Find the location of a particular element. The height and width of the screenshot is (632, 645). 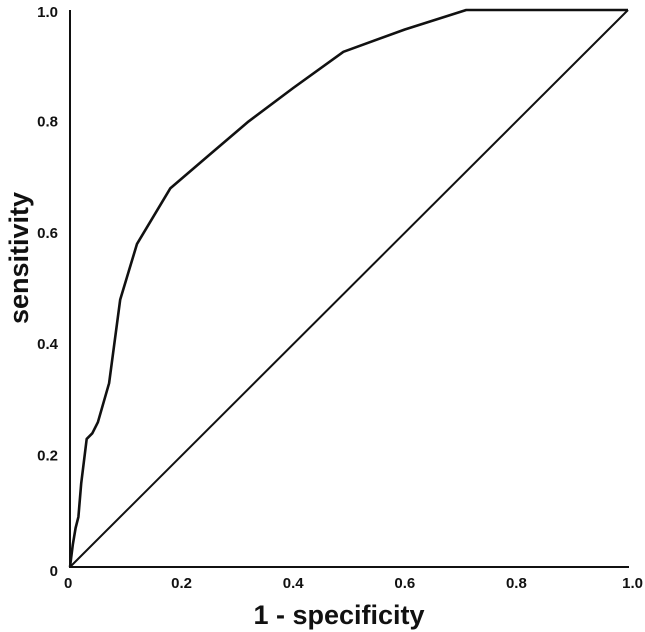

y-axis-title: sensitivity is located at coordinates (19, 258).